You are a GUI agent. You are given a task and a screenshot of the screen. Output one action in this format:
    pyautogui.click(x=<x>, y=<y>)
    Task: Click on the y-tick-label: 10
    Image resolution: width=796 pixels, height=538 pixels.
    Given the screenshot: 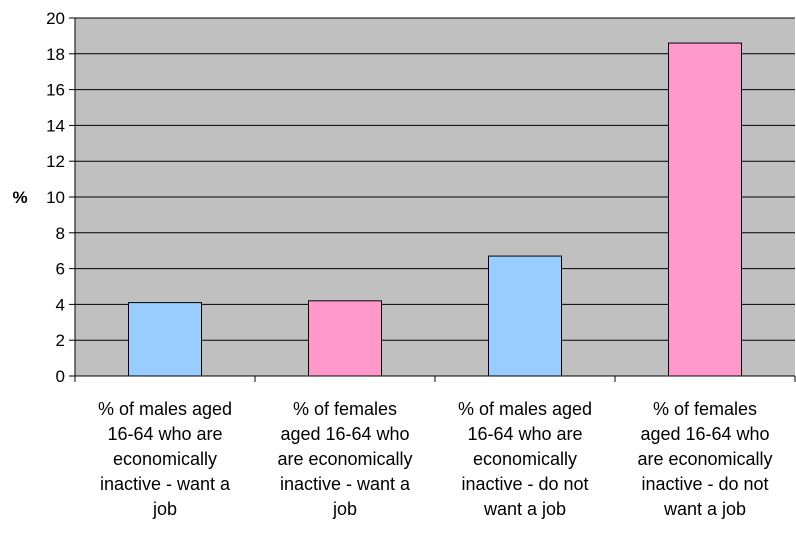 What is the action you would take?
    pyautogui.click(x=55, y=197)
    